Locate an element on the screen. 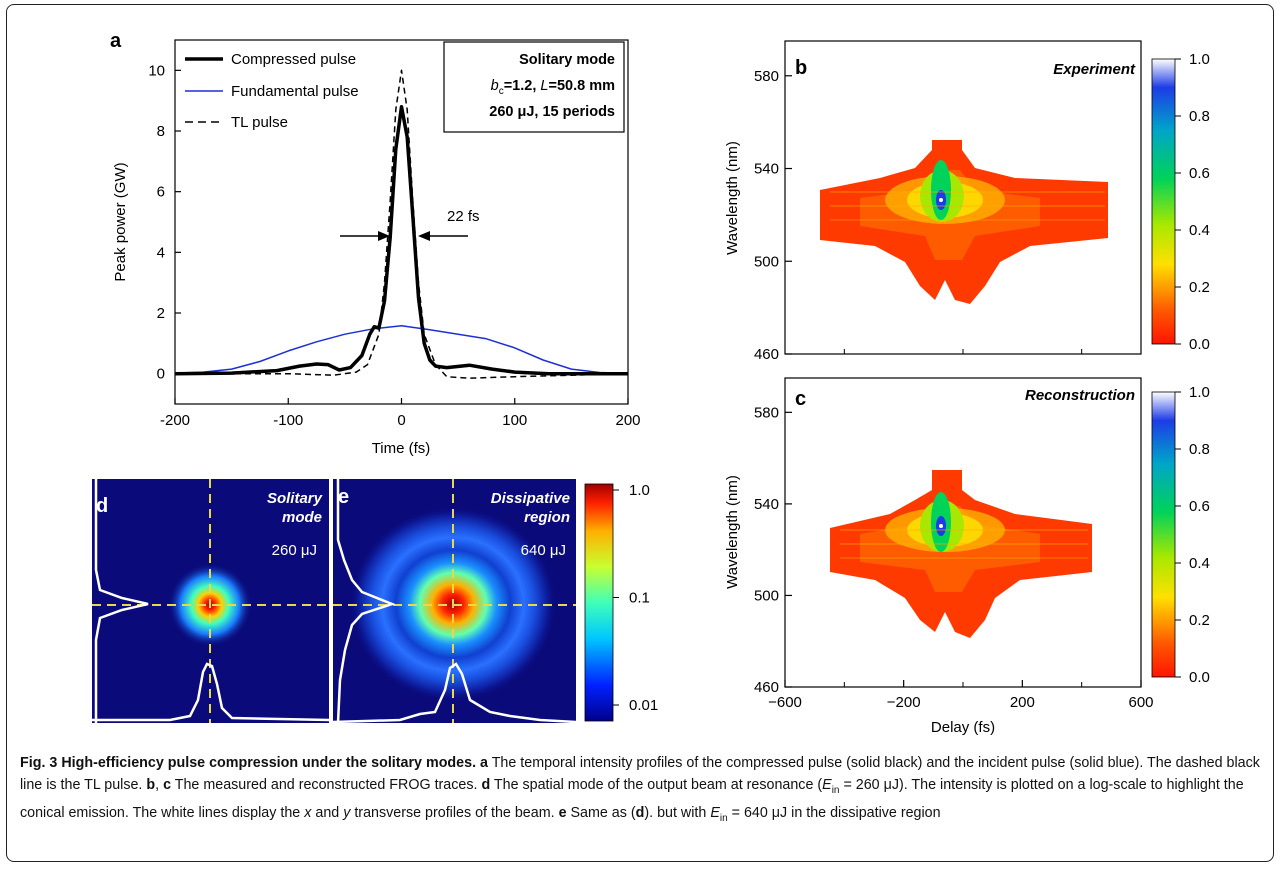 The width and height of the screenshot is (1285, 869). caption-part: c is located at coordinates (167, 785).